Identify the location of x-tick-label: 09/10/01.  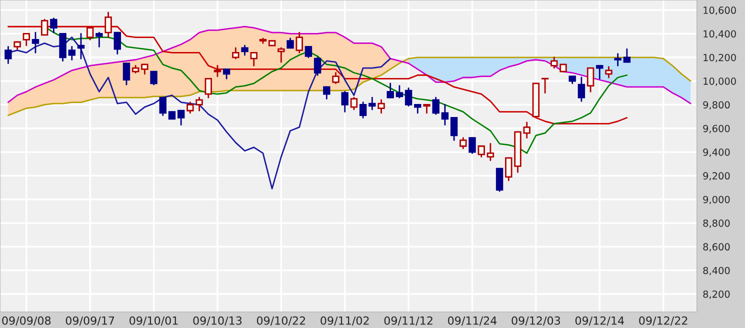
(154, 321).